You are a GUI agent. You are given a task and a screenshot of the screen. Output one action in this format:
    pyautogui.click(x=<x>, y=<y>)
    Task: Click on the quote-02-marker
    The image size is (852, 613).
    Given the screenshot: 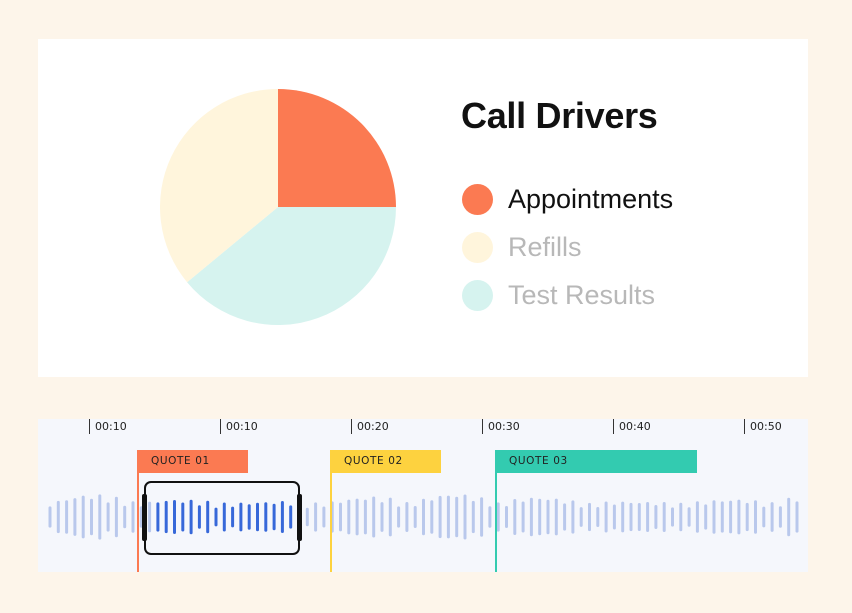 What is the action you would take?
    pyautogui.click(x=331, y=511)
    